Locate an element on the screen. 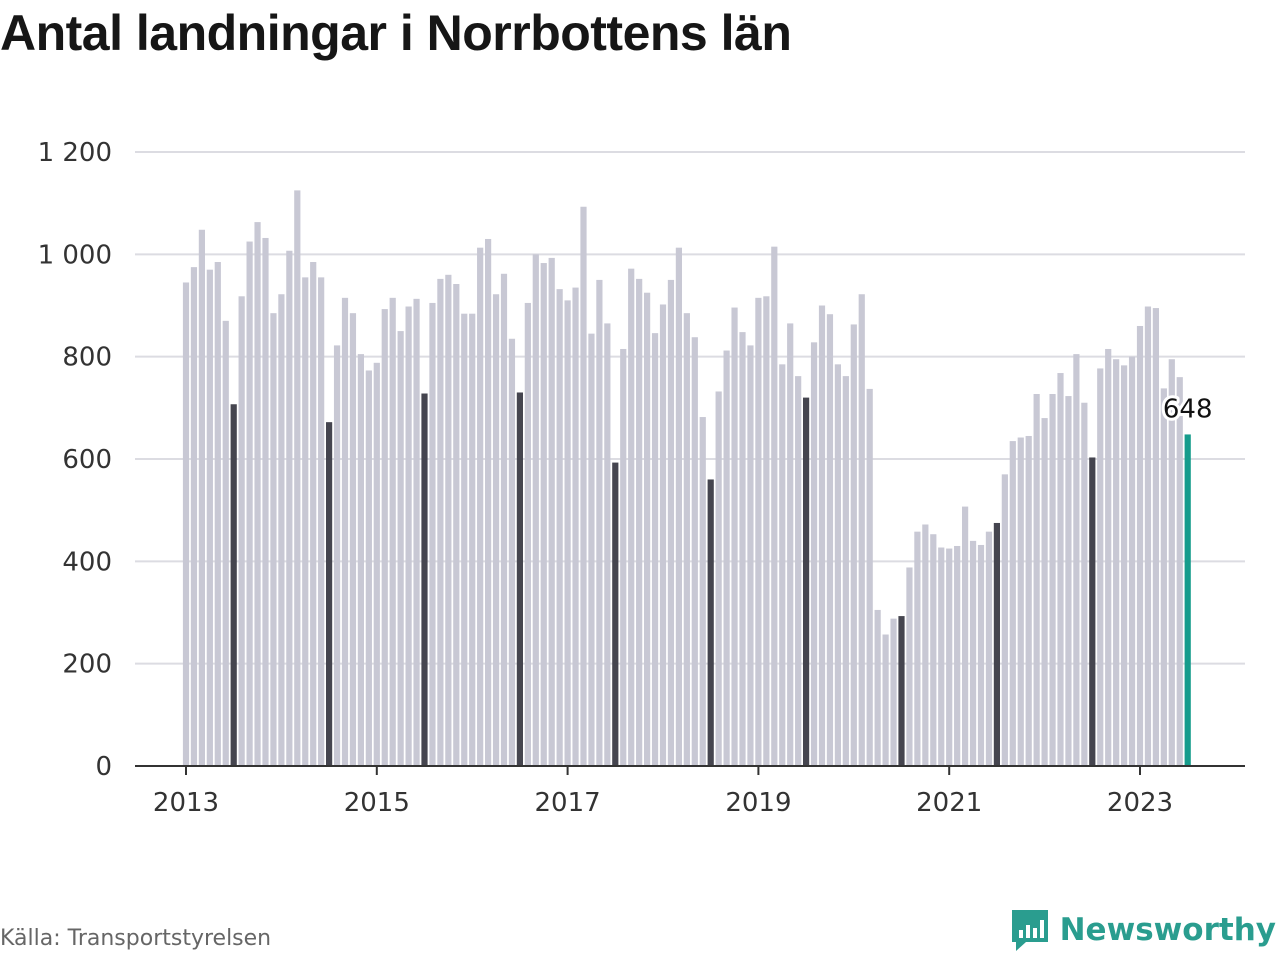  latest-value-annotation: 648 is located at coordinates (1188, 409).